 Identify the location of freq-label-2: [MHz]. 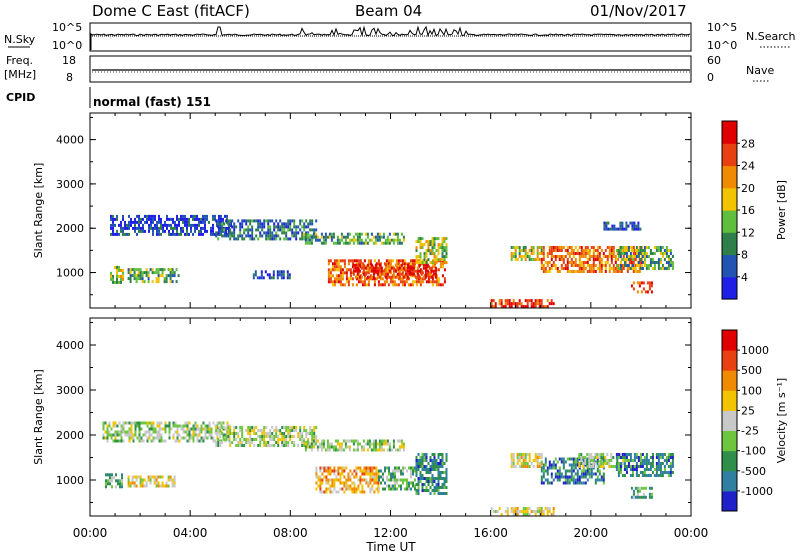
(20, 74).